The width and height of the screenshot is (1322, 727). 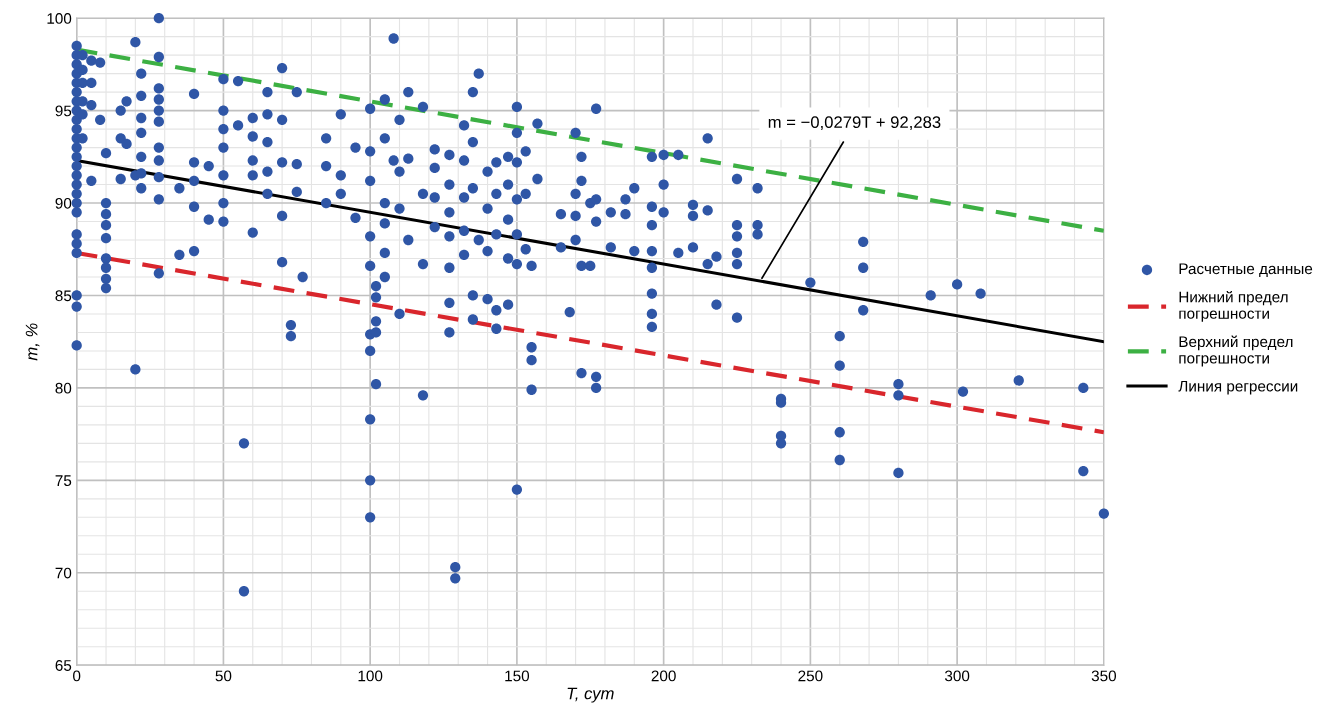 I want to click on x-axis-title: T, сут, so click(x=590, y=695).